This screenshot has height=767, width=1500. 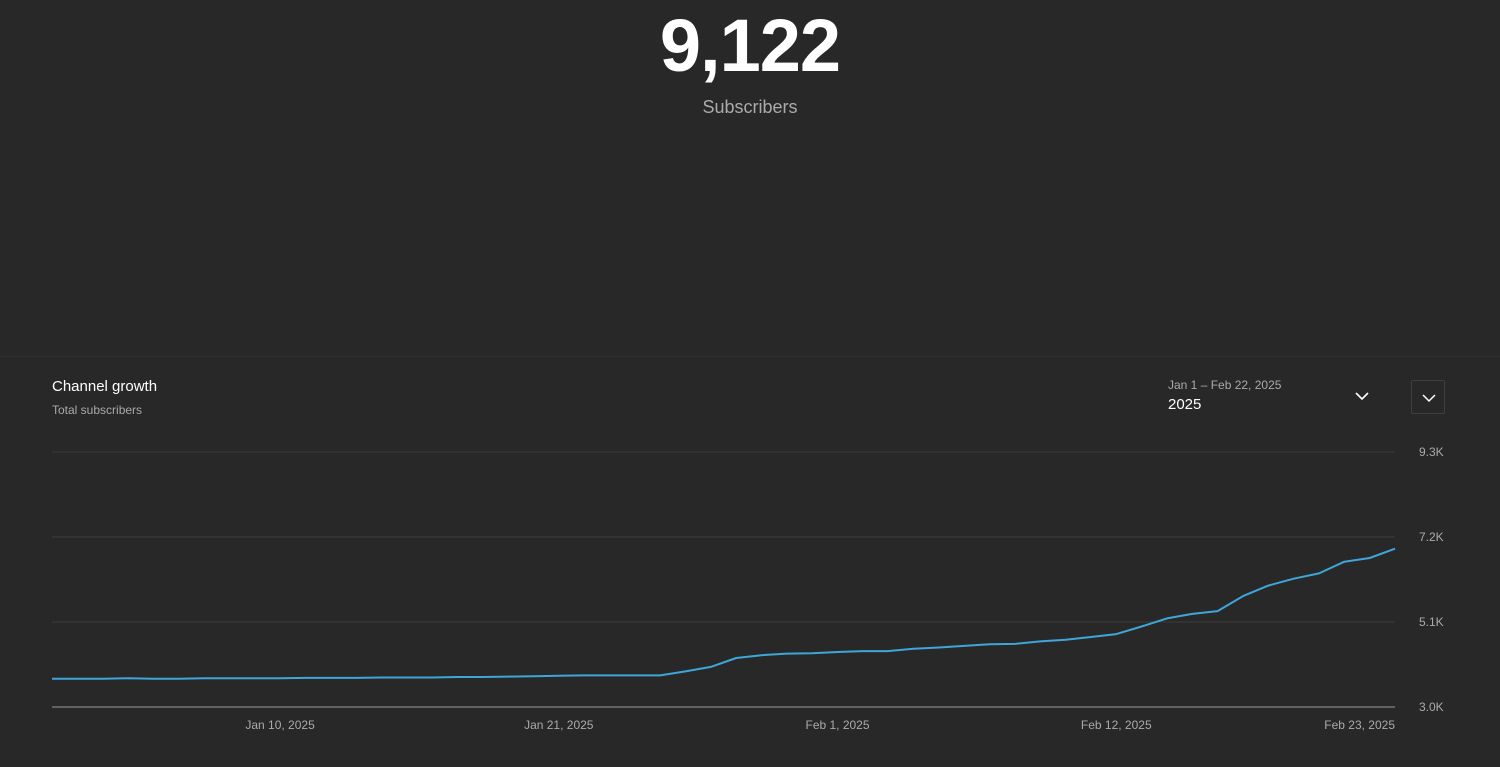 What do you see at coordinates (1273, 396) in the screenshot?
I see `date-range-picker: Jan 1 – Feb 22, 2025 2025` at bounding box center [1273, 396].